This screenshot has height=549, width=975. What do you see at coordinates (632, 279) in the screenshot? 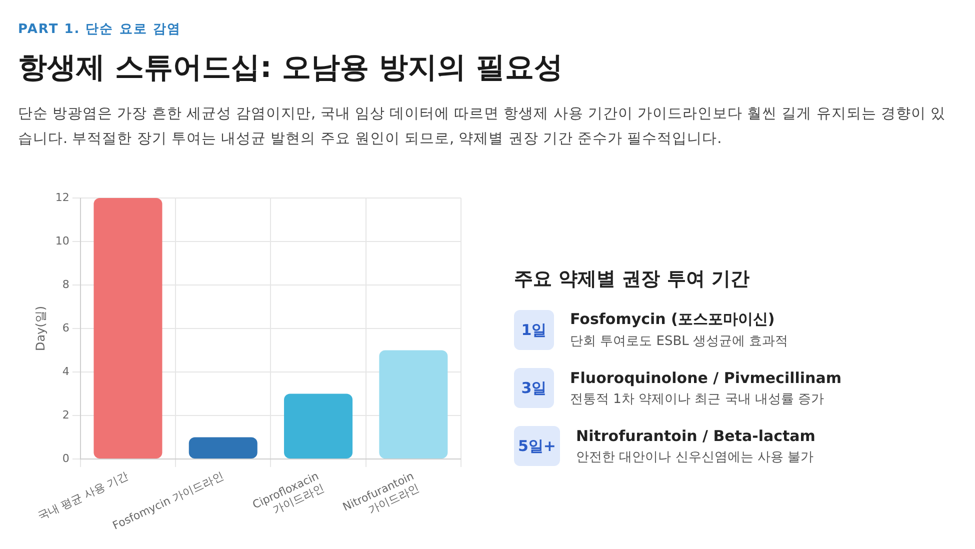
I see `text: 주요 약제별 권장 투여 기간` at bounding box center [632, 279].